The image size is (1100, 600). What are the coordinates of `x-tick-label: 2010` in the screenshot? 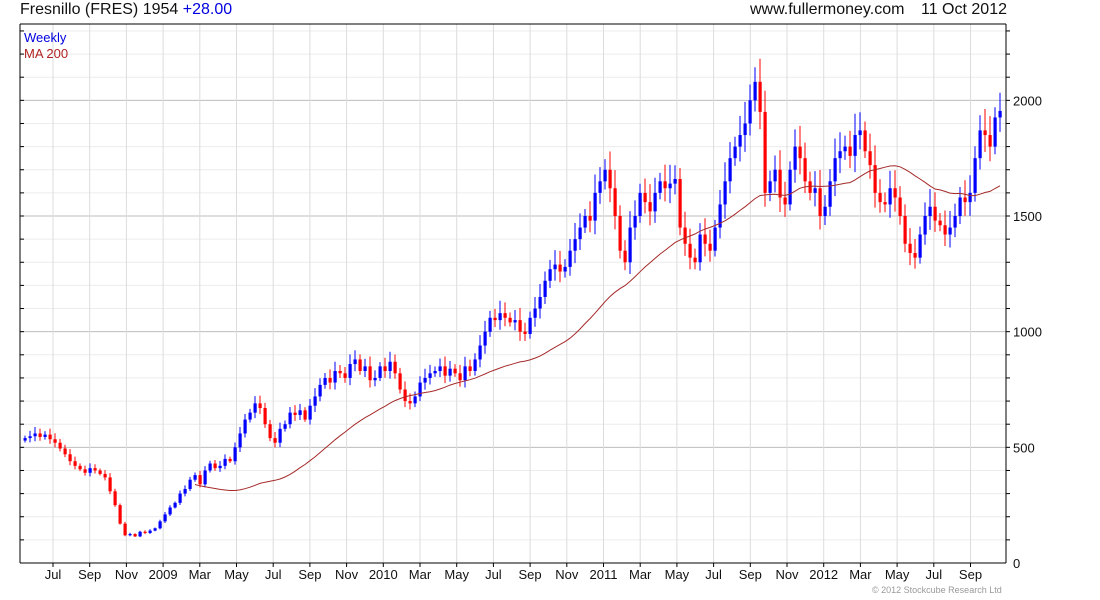 It's located at (383, 574).